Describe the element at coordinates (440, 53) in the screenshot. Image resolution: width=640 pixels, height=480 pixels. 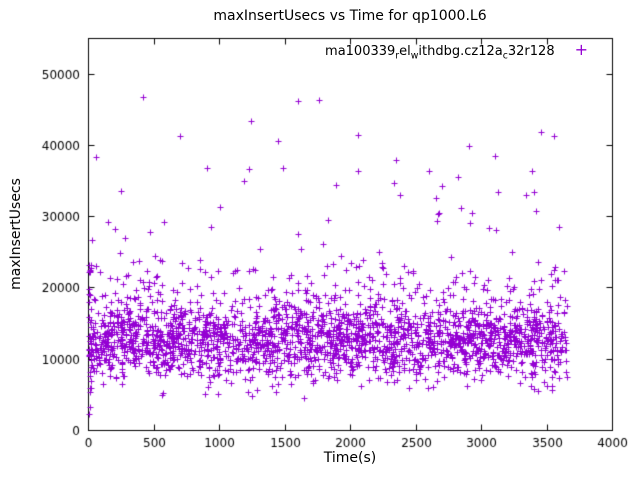
I see `legend-label: ma100339relwithdbg.cz12ac32r128` at that location.